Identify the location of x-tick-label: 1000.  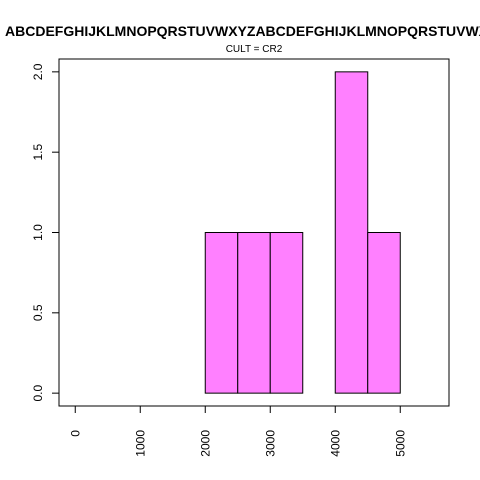
(140, 443).